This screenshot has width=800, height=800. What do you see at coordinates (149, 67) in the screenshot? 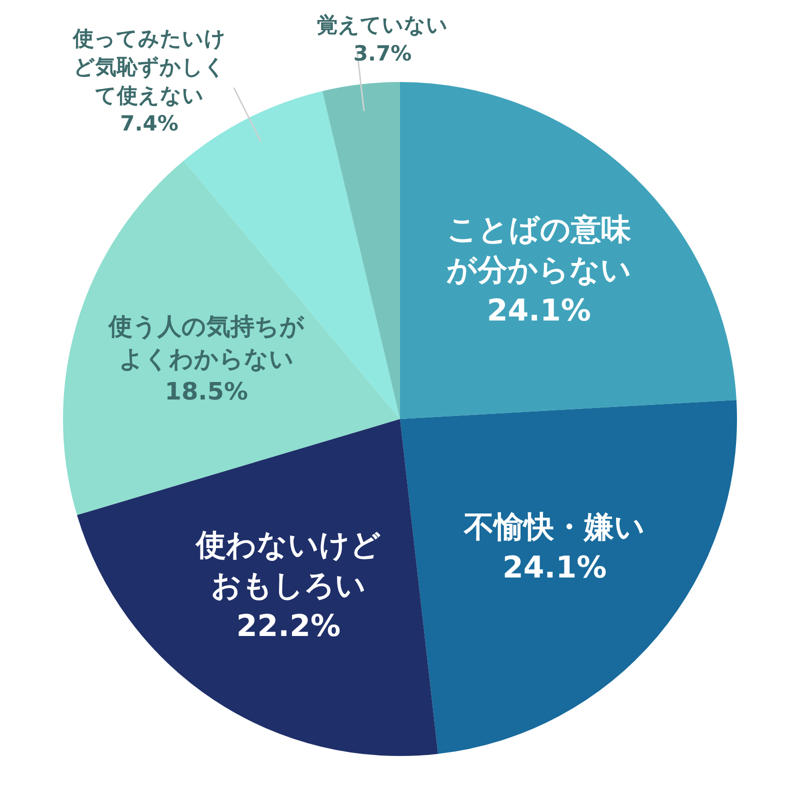
I see `slice-label: 使ってみたいけど気恥ずかしくて使えない` at bounding box center [149, 67].